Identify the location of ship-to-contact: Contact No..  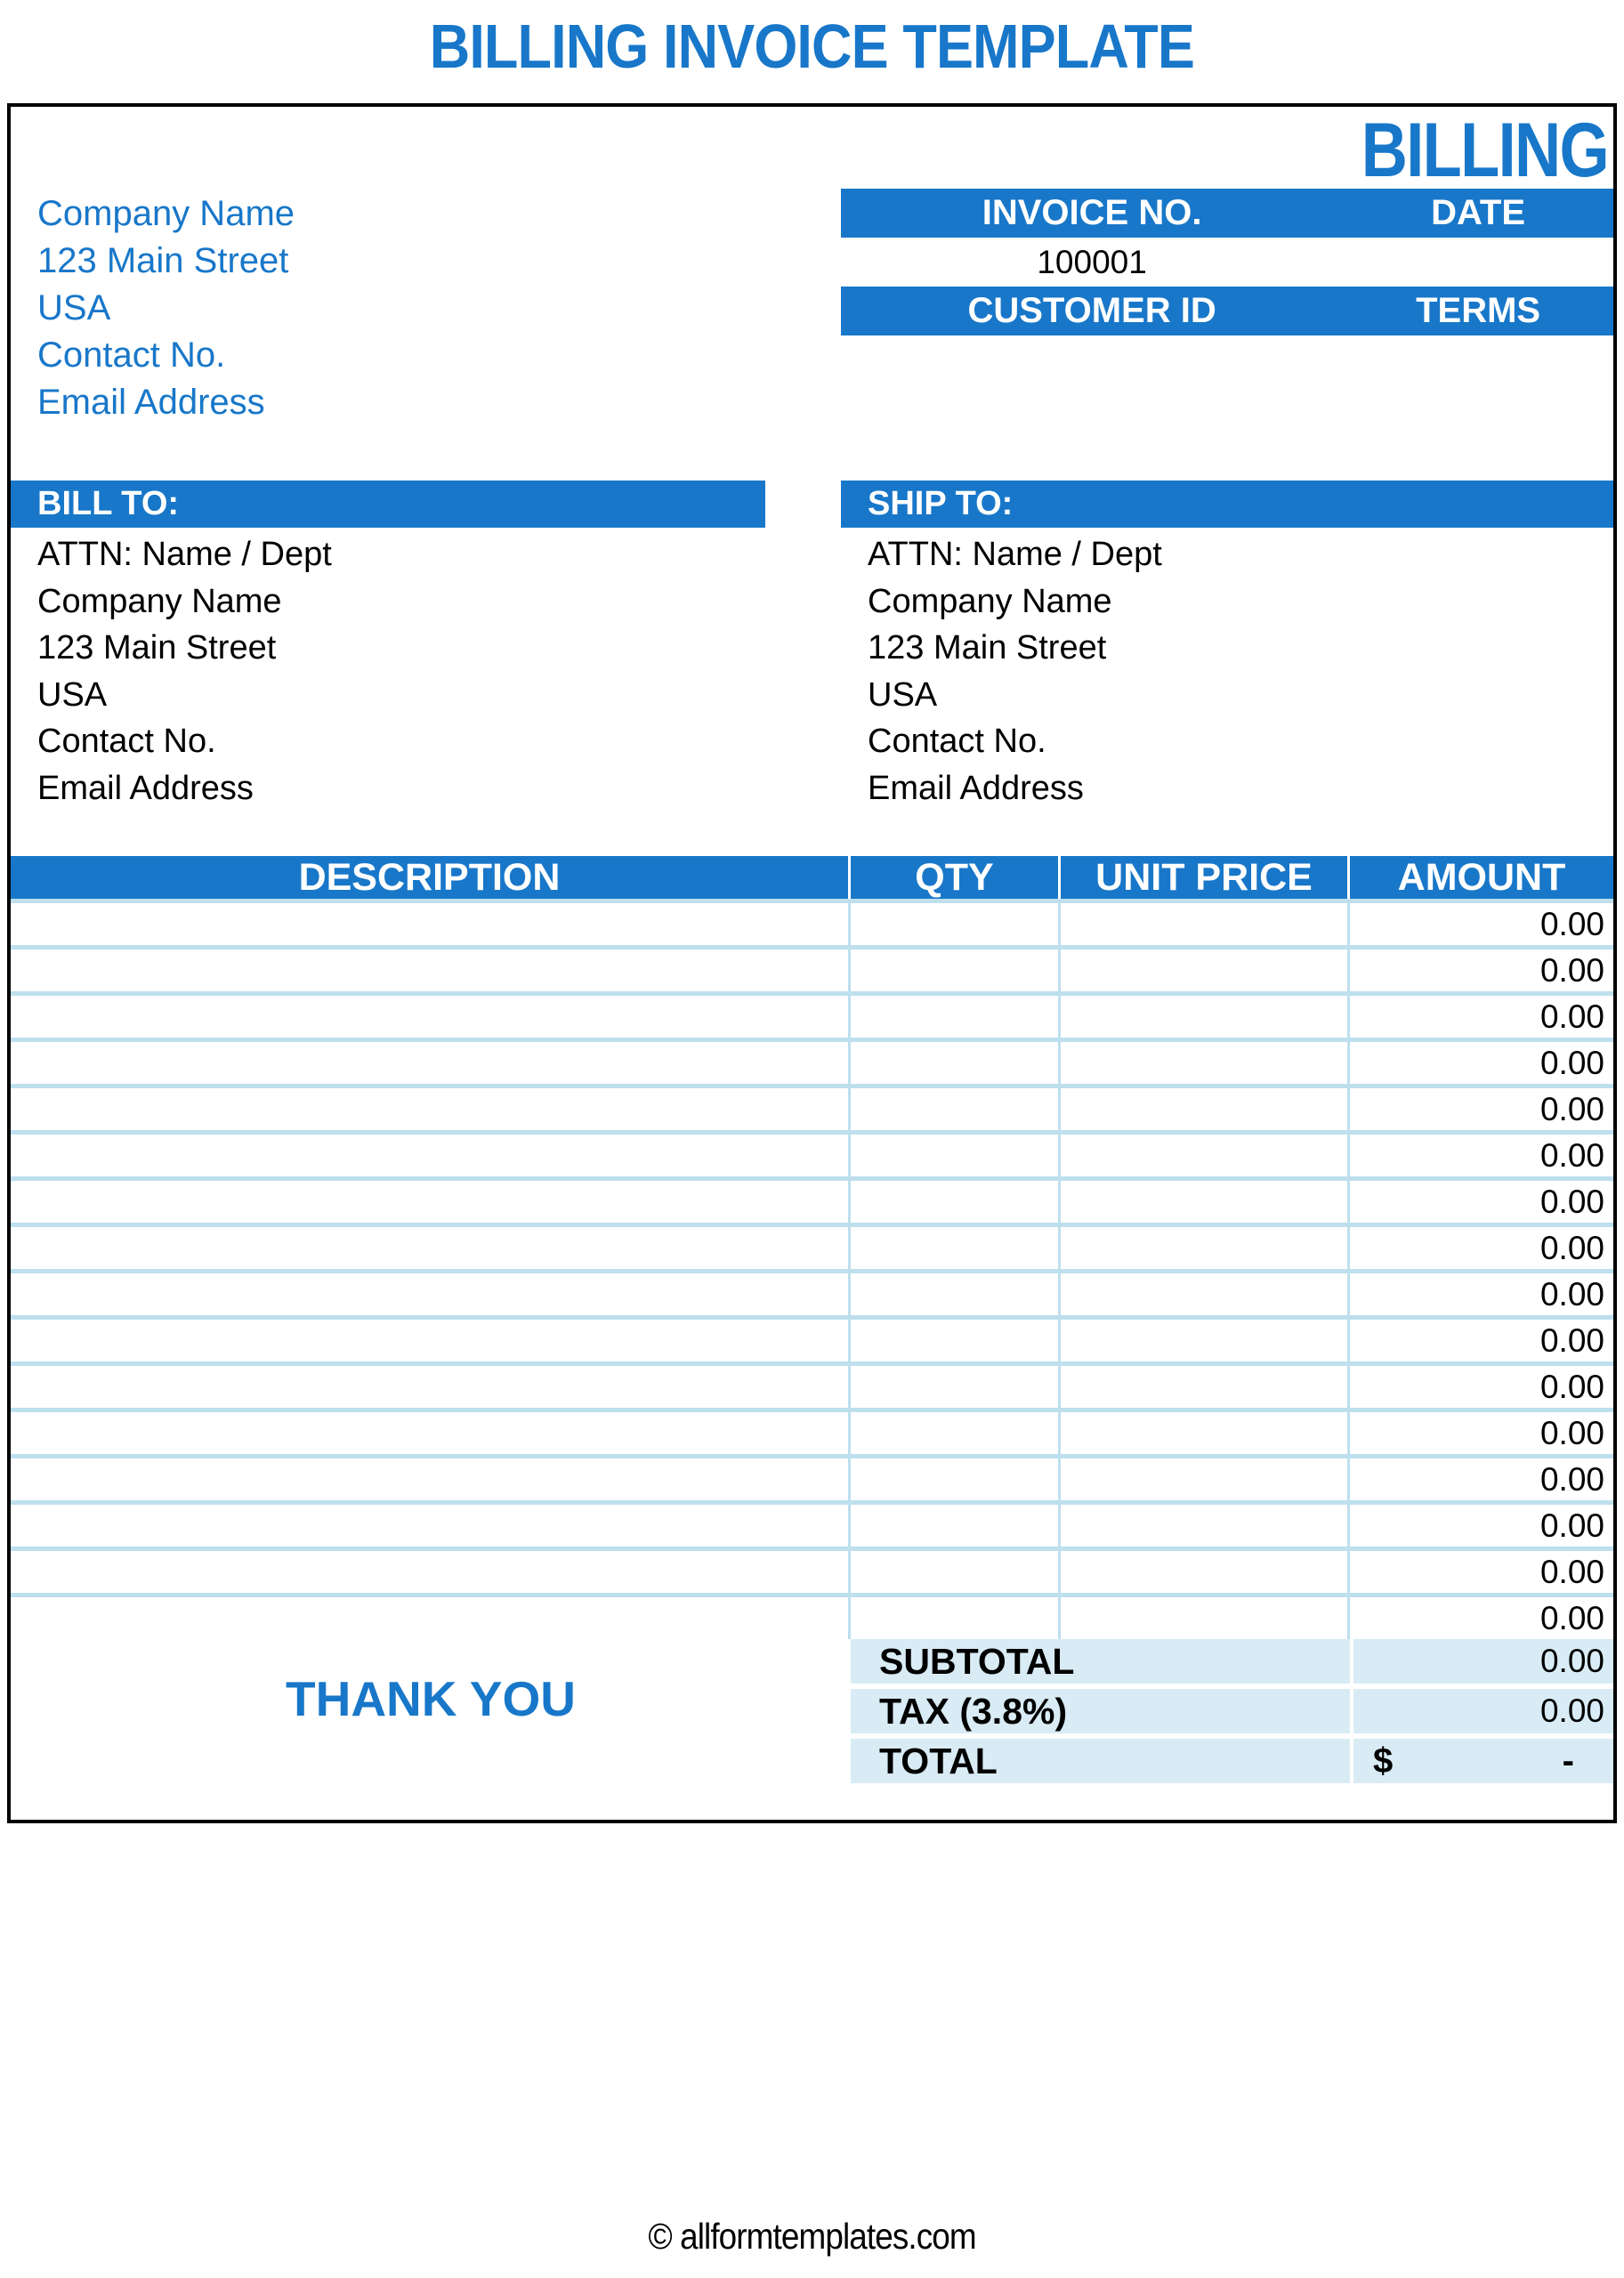
(957, 742).